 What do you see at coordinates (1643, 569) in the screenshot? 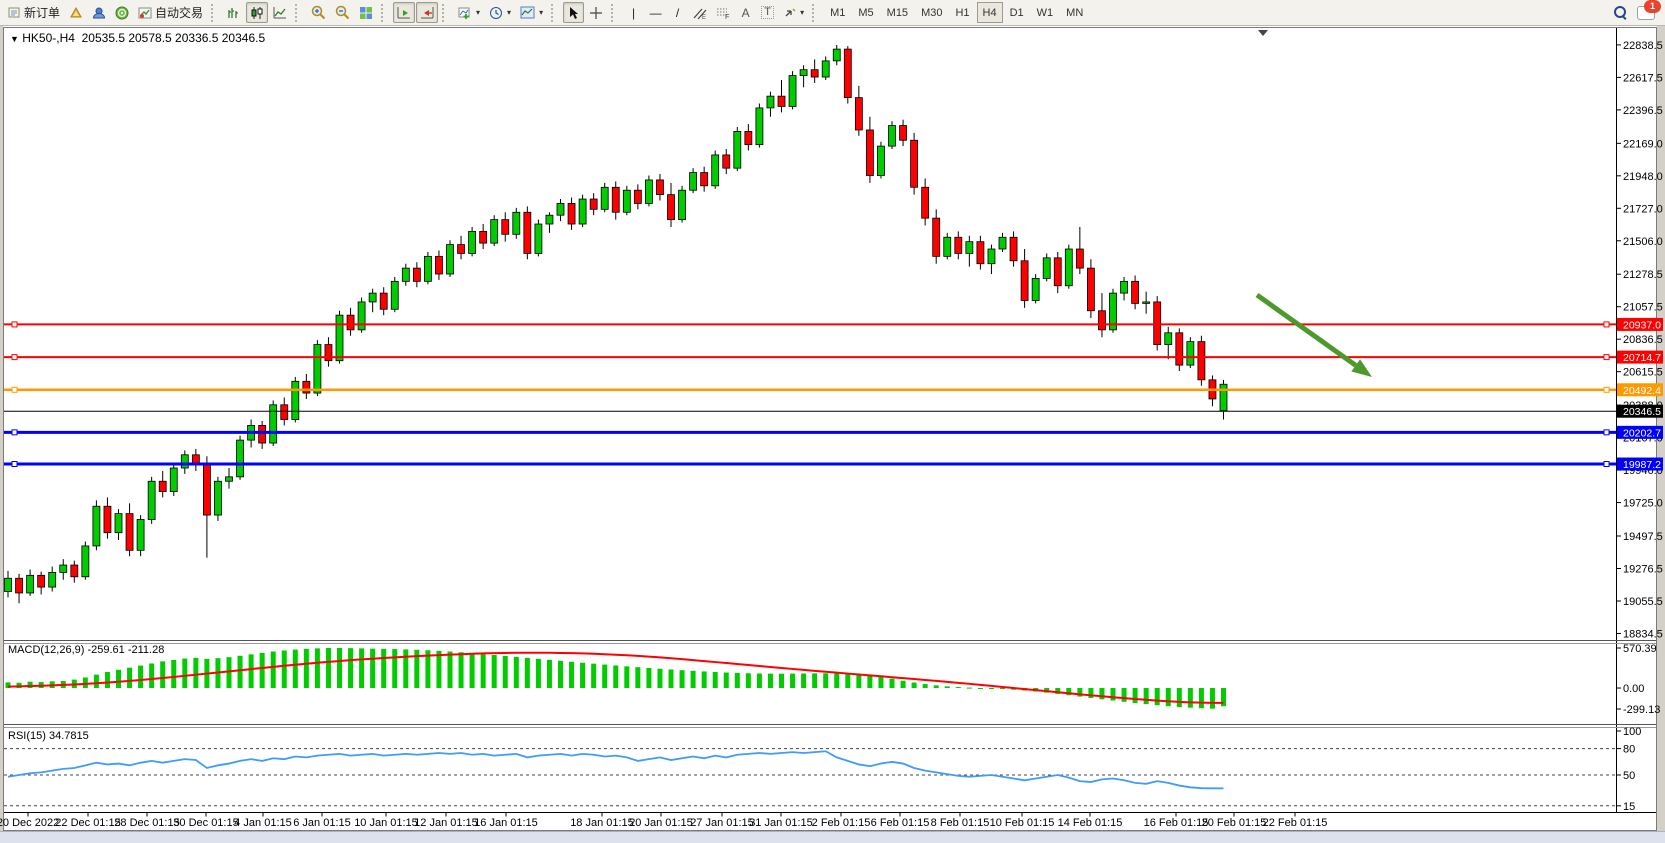
I see `price-tick-label: 19276.5` at bounding box center [1643, 569].